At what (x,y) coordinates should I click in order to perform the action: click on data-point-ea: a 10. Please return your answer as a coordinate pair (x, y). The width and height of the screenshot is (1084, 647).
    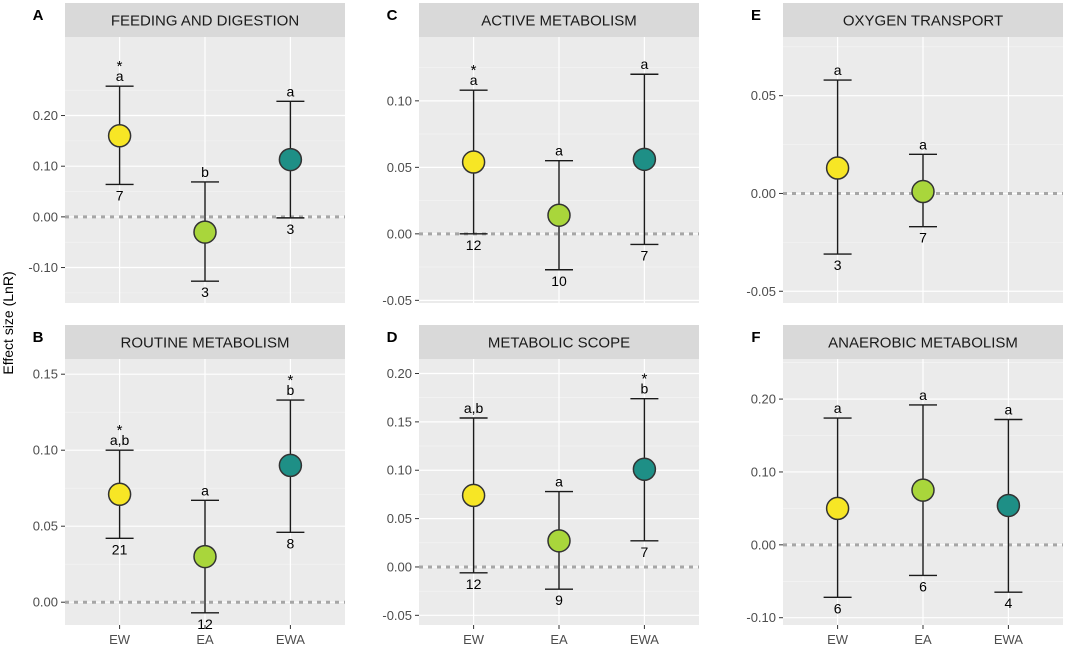
    Looking at the image, I should click on (559, 216).